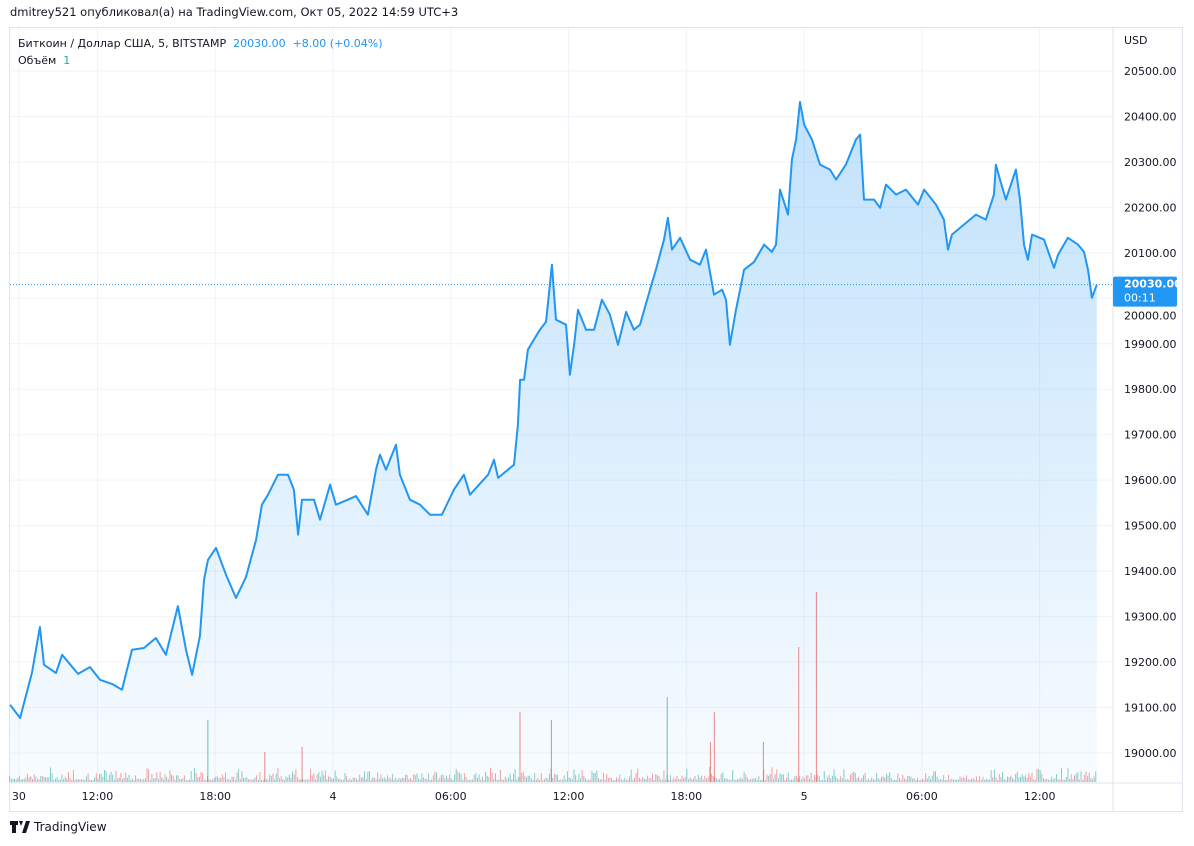 Image resolution: width=1194 pixels, height=846 pixels. I want to click on last-price-label: 20030.00, so click(1153, 284).